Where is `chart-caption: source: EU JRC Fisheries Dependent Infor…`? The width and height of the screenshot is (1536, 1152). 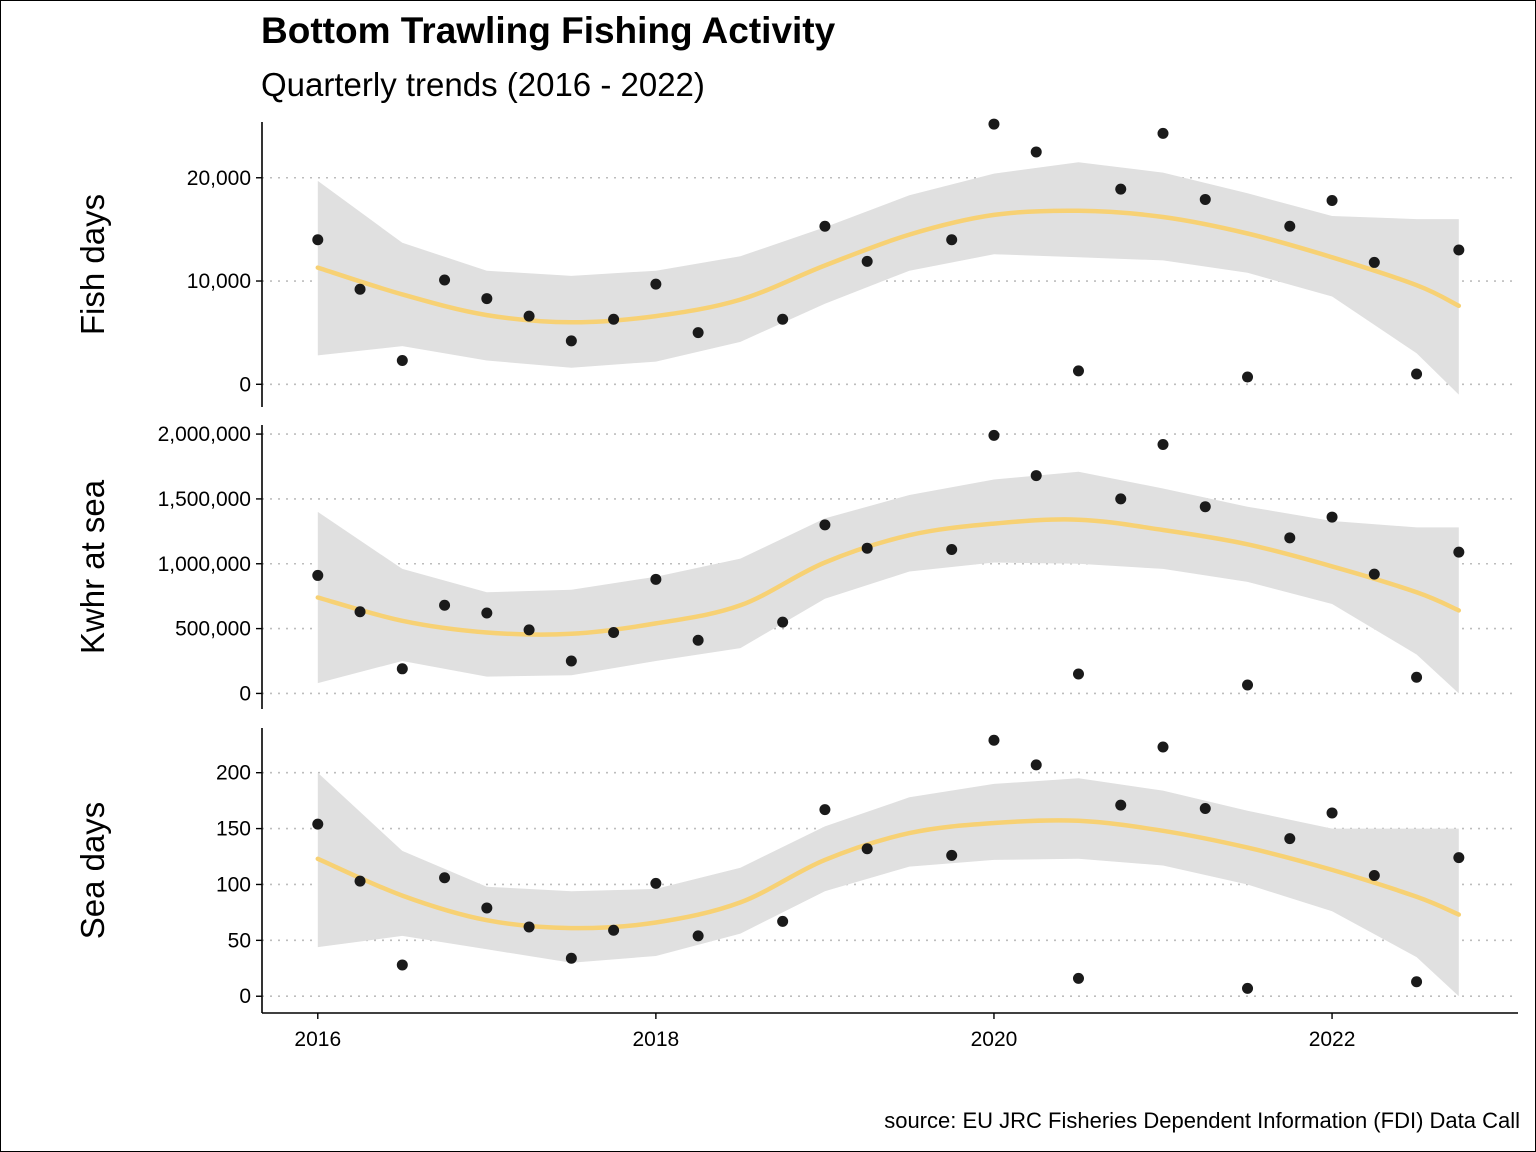
chart-caption: source: EU JRC Fisheries Dependent Infor… is located at coordinates (1202, 1120).